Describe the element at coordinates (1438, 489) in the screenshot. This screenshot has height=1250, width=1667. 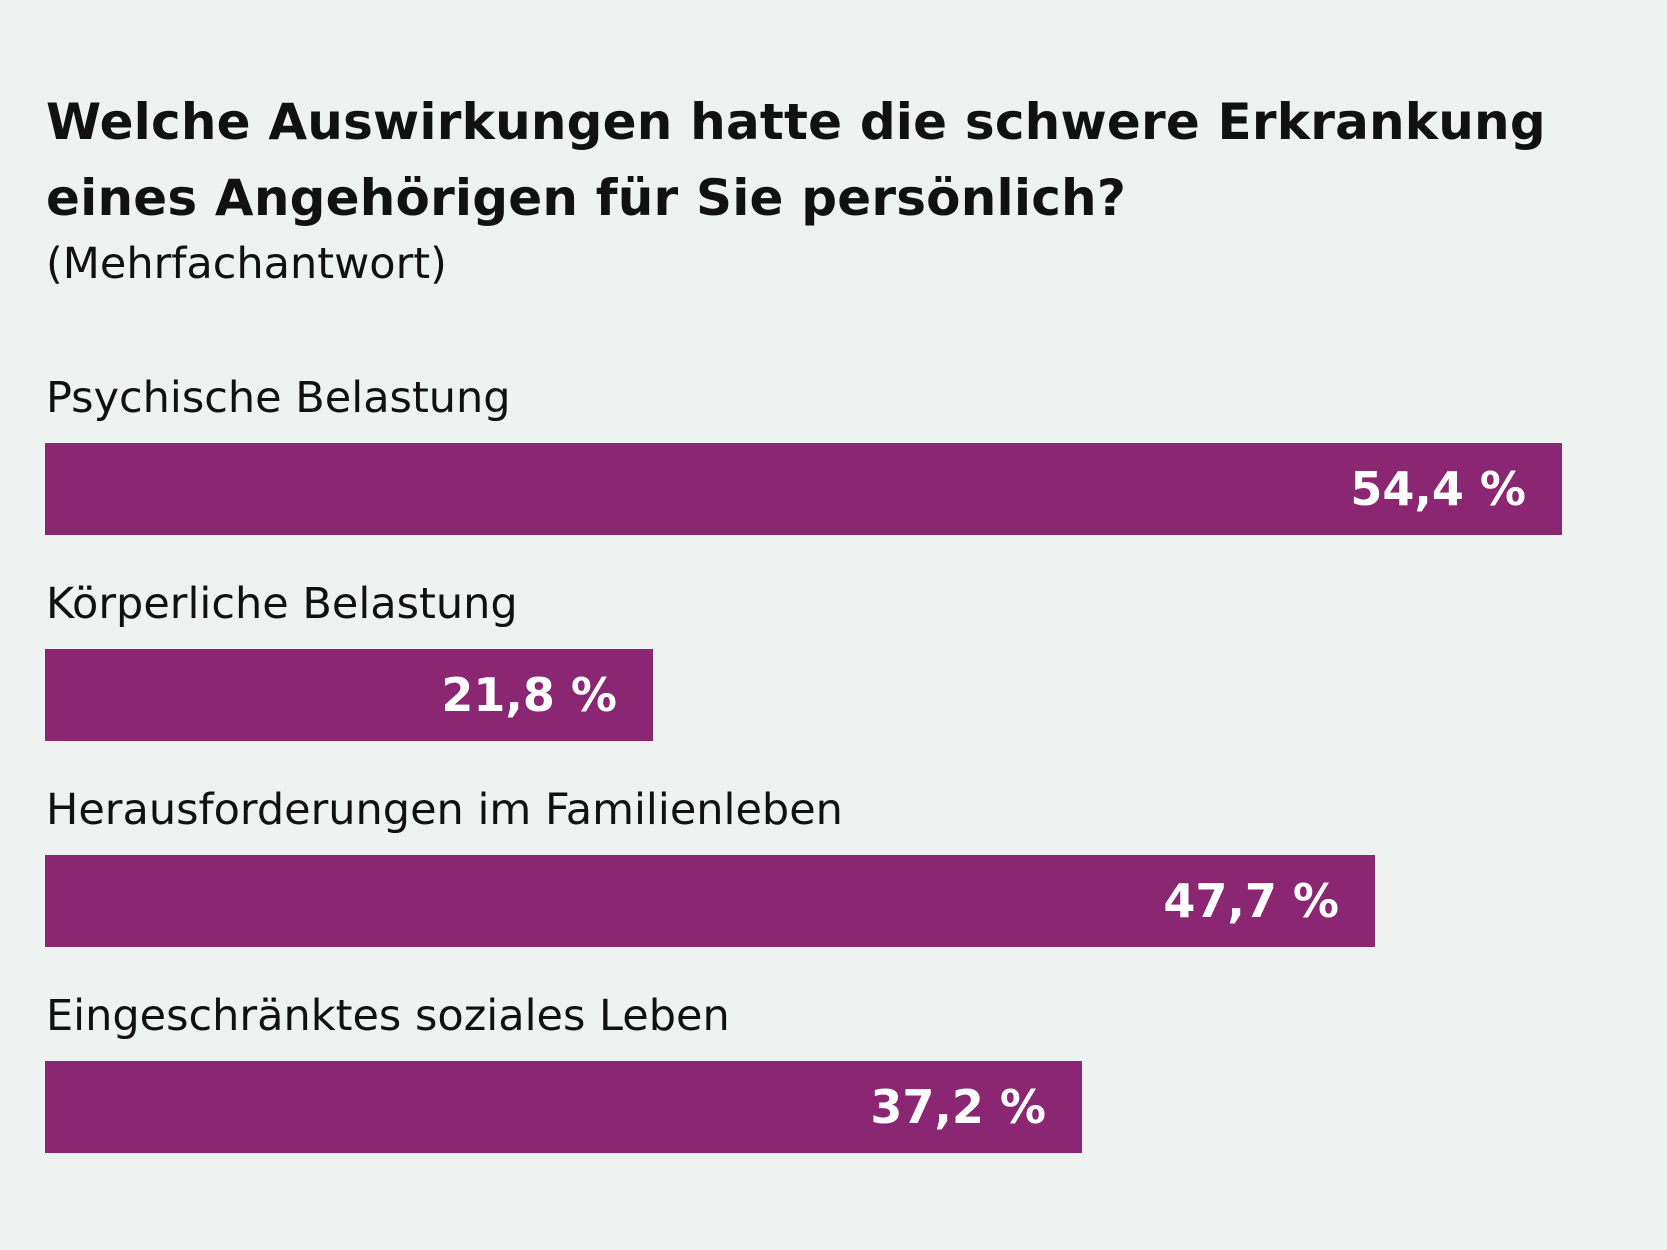
I see `value-label: 54,4 %` at that location.